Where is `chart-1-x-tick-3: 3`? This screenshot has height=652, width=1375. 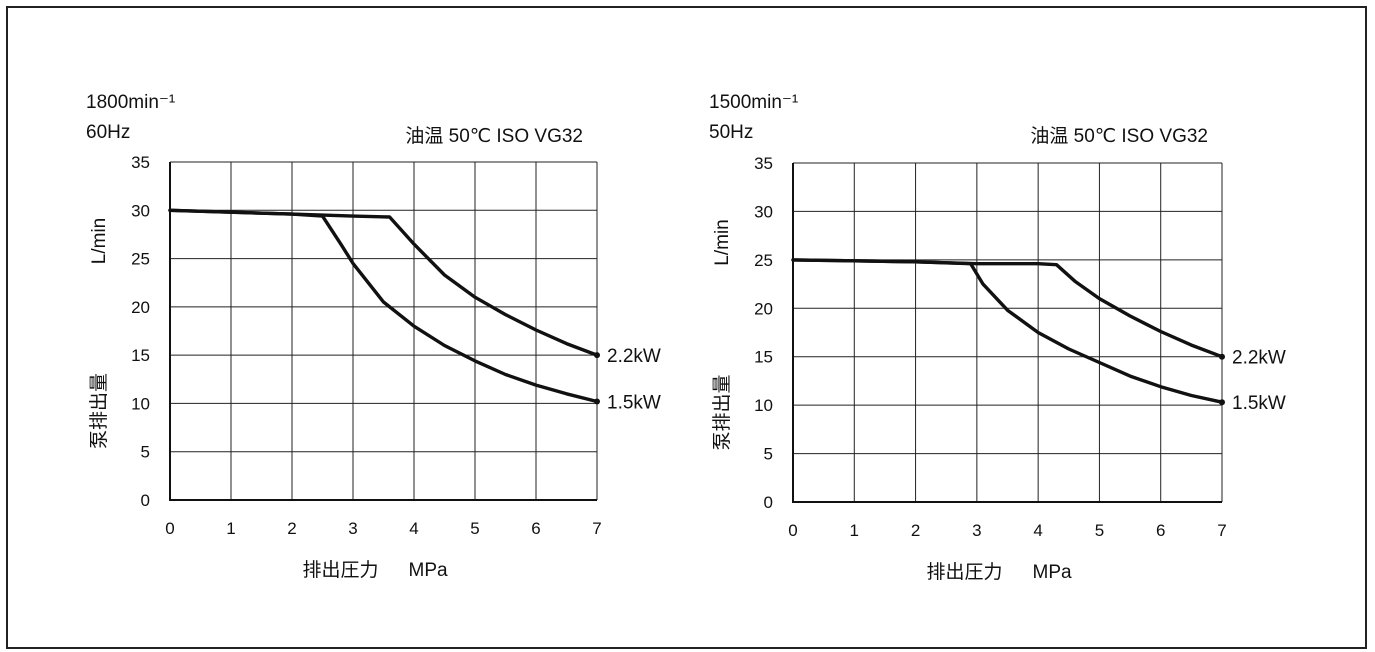 chart-1-x-tick-3: 3 is located at coordinates (352, 528).